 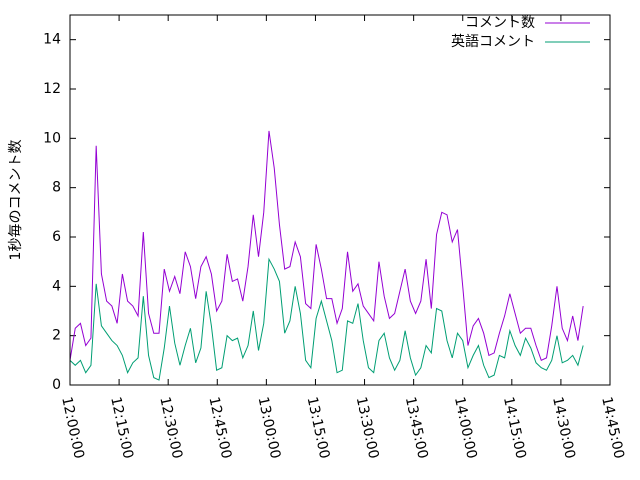 I want to click on x-tick-label: 14:15:00, so click(x=514, y=427).